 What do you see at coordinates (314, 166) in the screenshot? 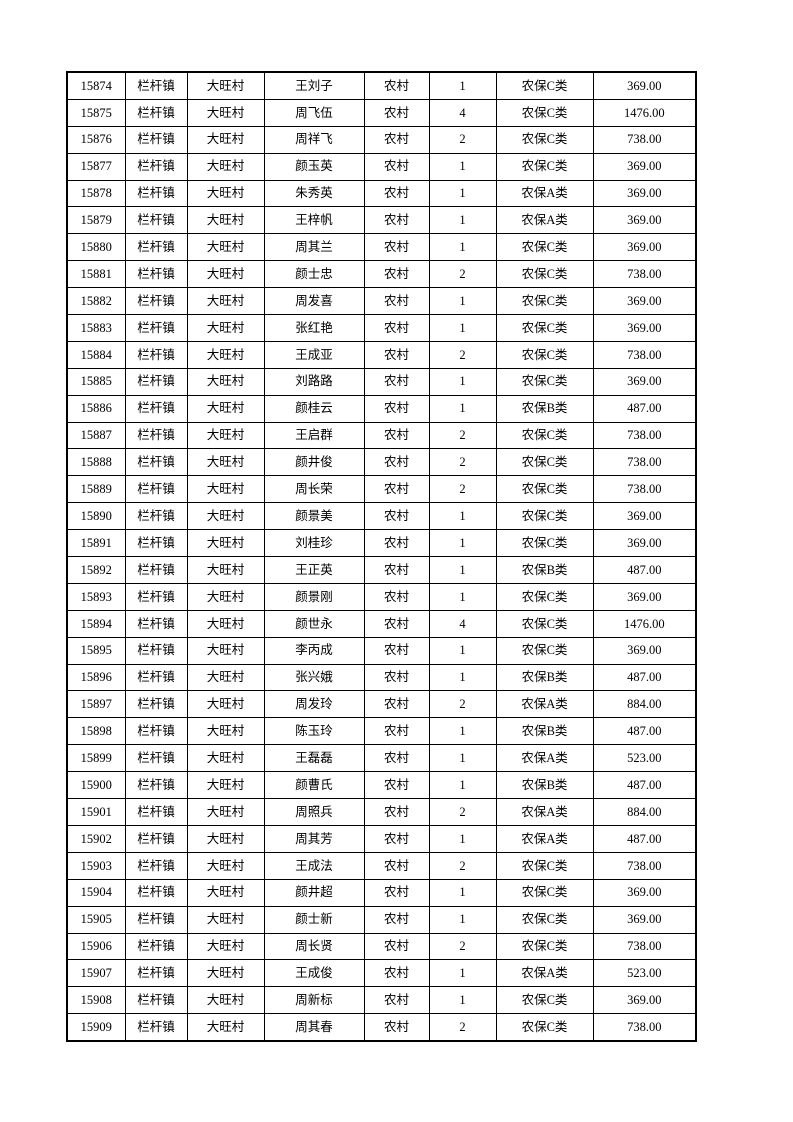
I see `cell-person-name: 颜玉英` at bounding box center [314, 166].